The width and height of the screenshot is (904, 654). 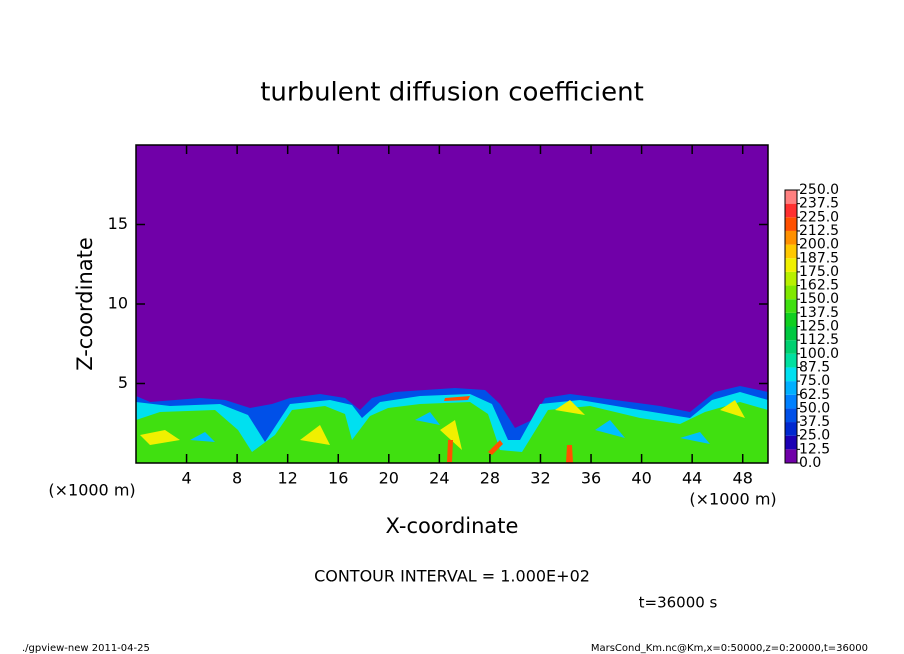 What do you see at coordinates (819, 204) in the screenshot?
I see `colorbar-label: 237.5` at bounding box center [819, 204].